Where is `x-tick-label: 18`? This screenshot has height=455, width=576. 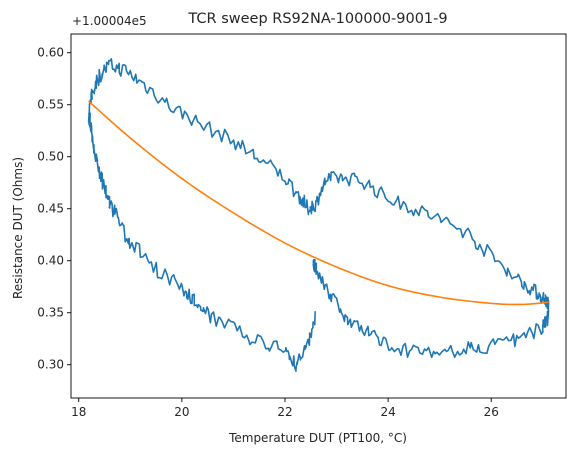
x-tick-label: 18 is located at coordinates (78, 412).